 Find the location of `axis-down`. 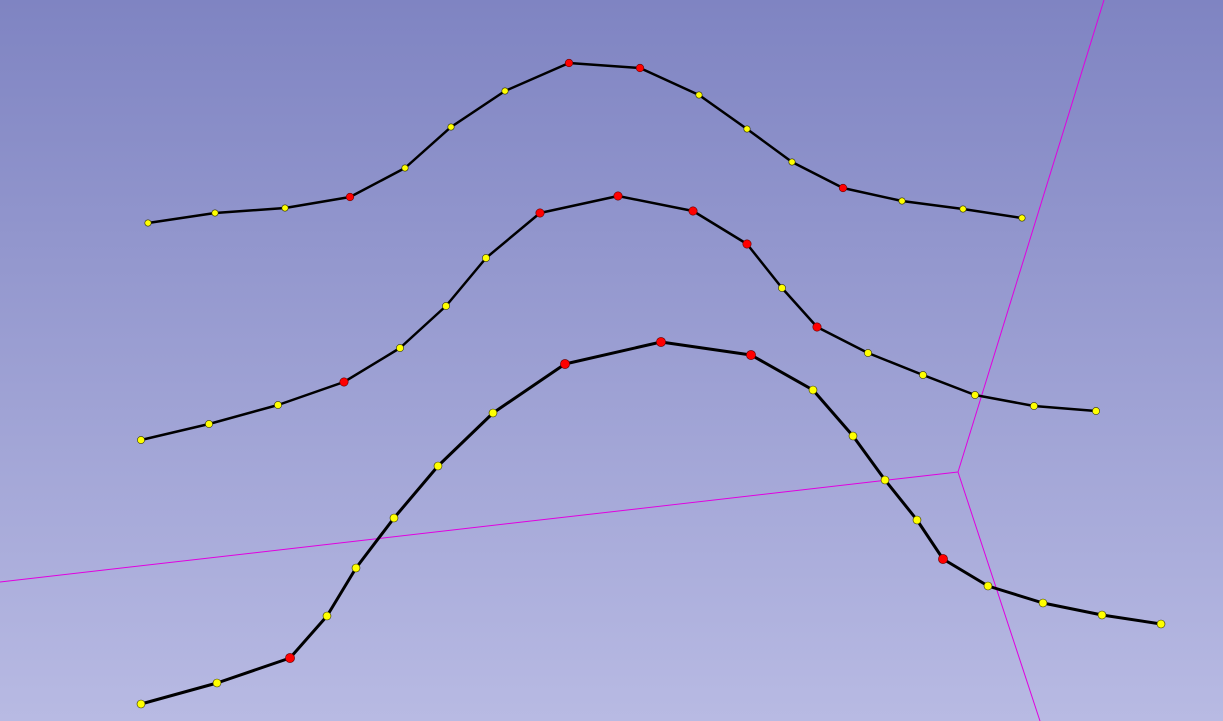

axis-down is located at coordinates (999, 596).